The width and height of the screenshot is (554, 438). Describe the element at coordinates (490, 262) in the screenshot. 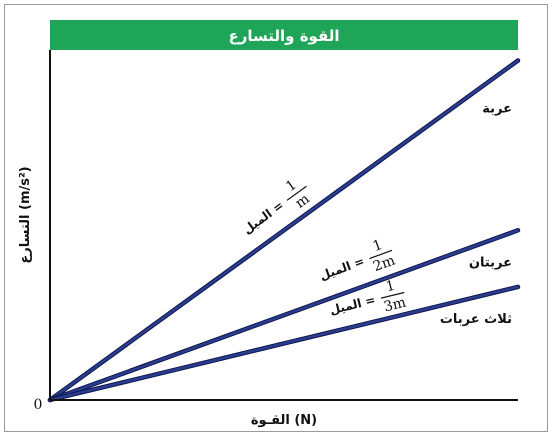

I see `series-name-two-carts: عربتان` at that location.